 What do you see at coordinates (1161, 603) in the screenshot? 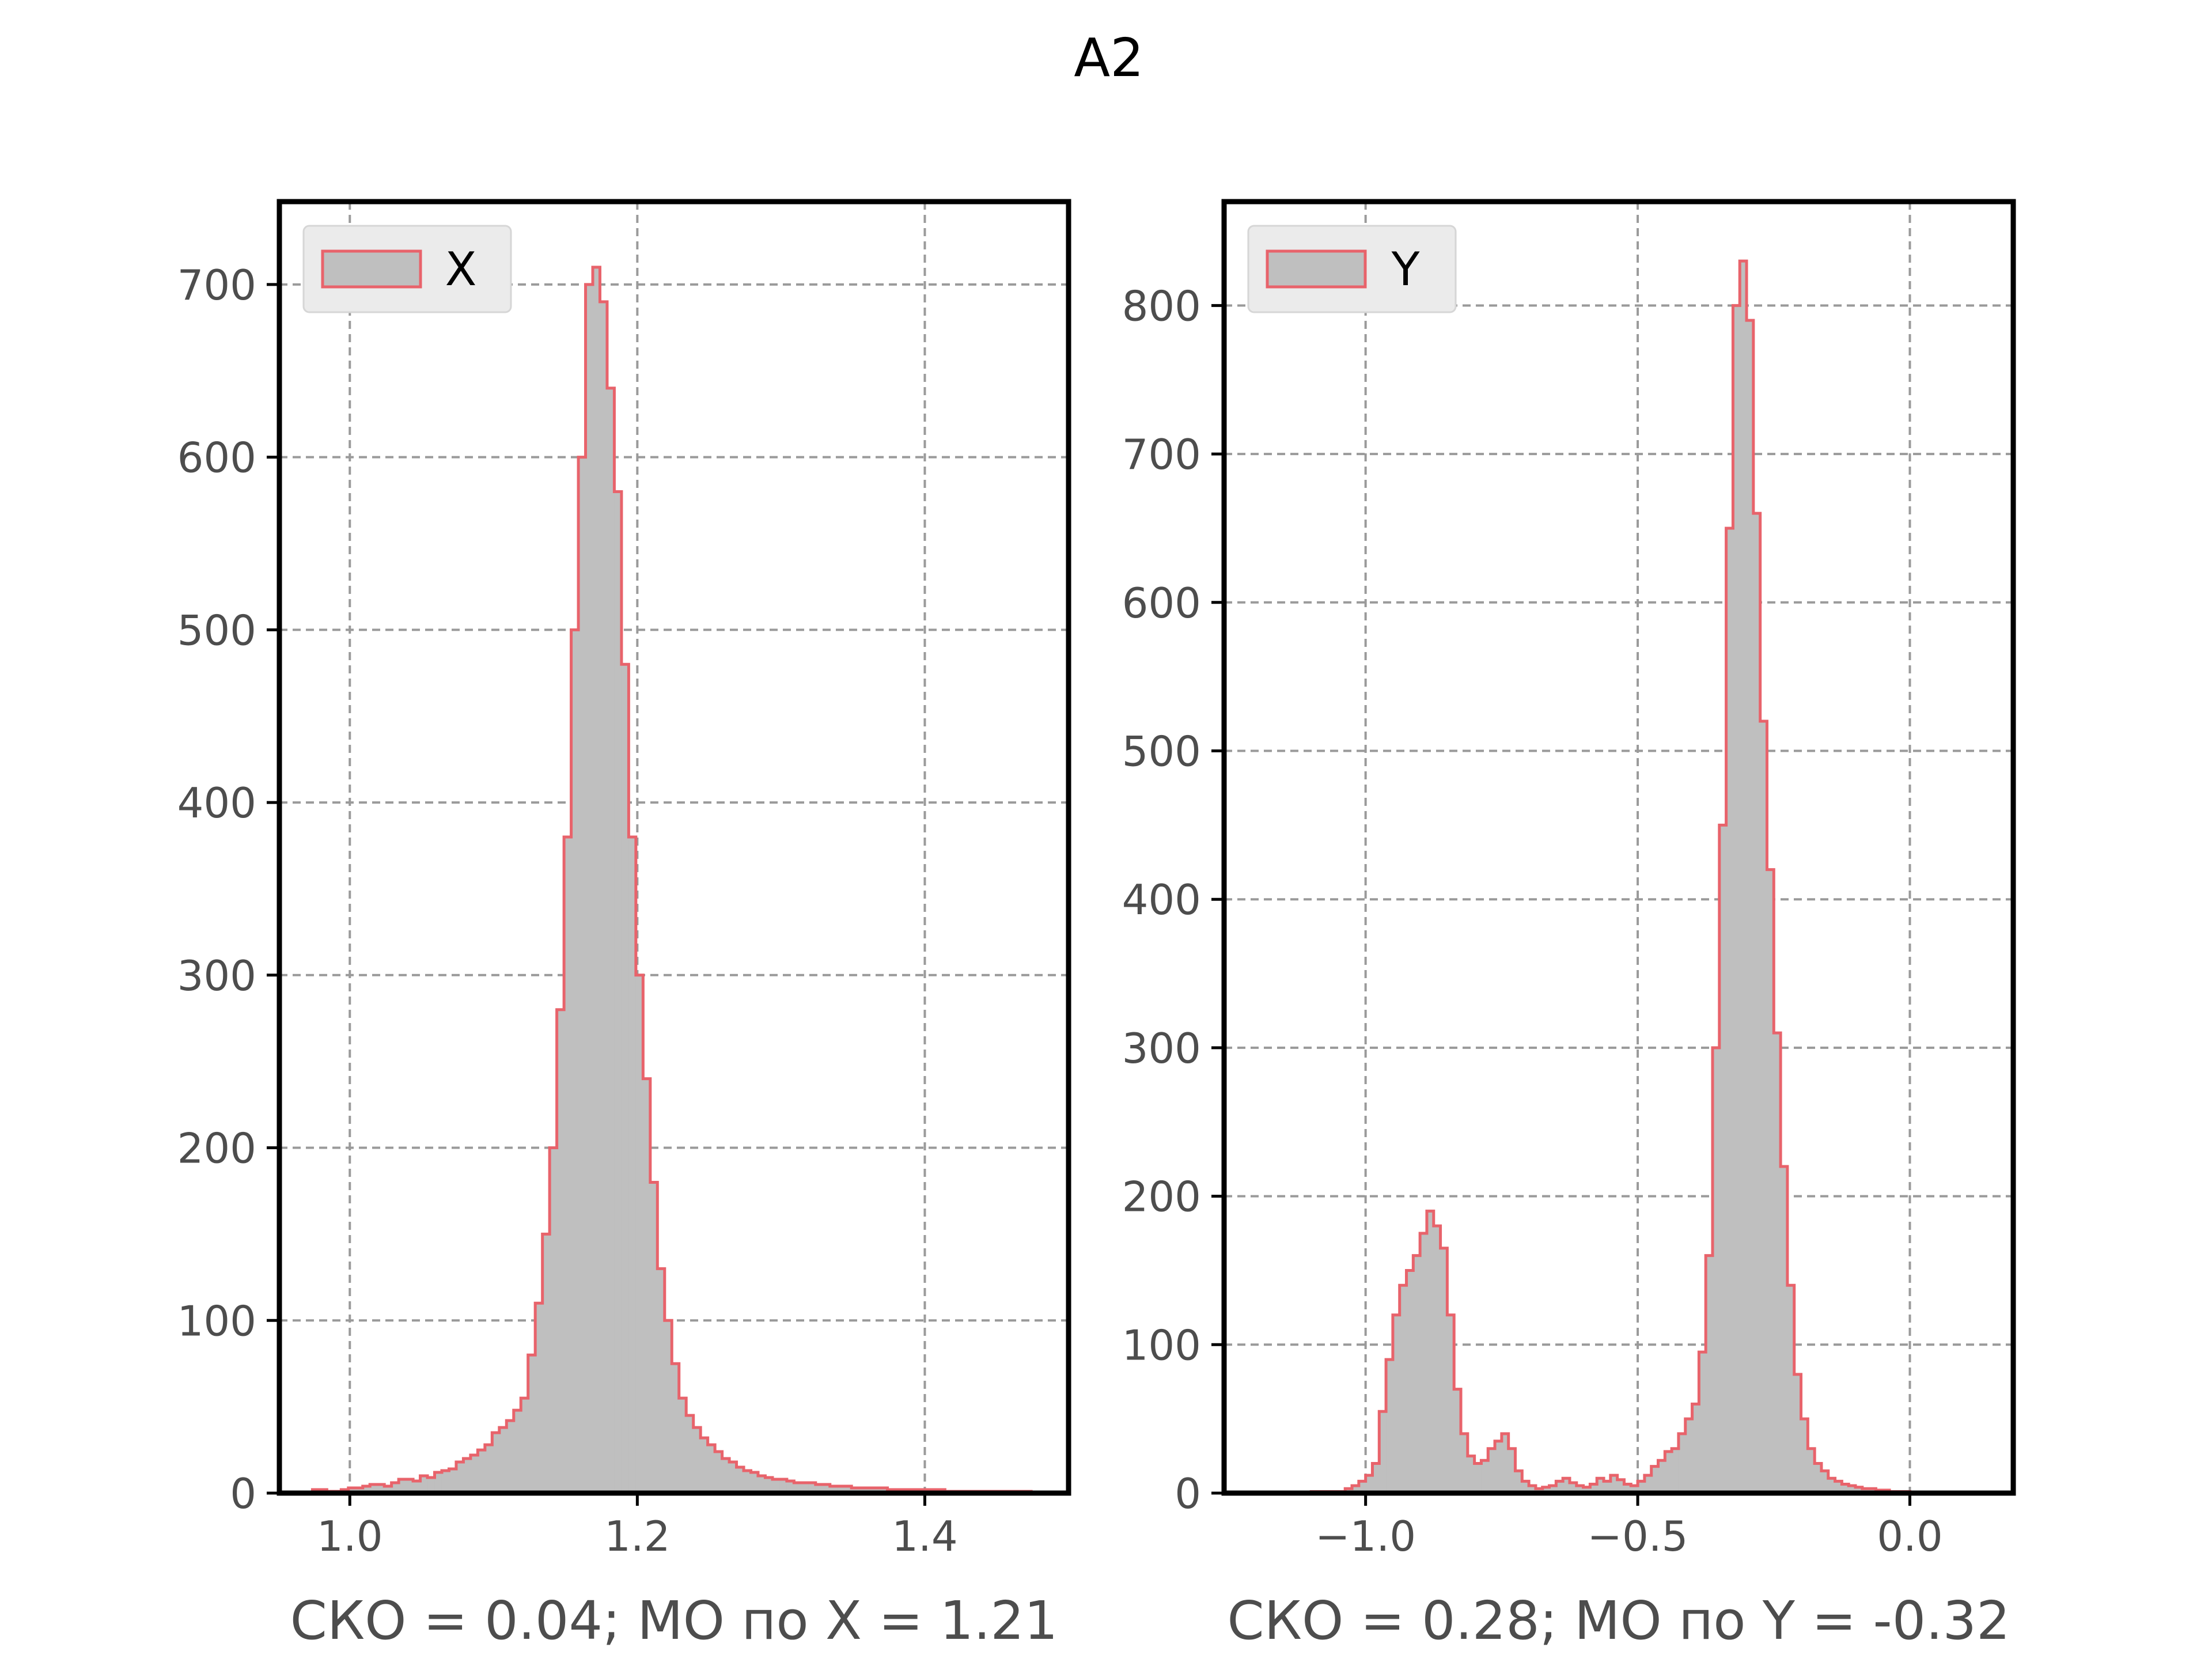
I see `y-tick-label: 600` at bounding box center [1161, 603].